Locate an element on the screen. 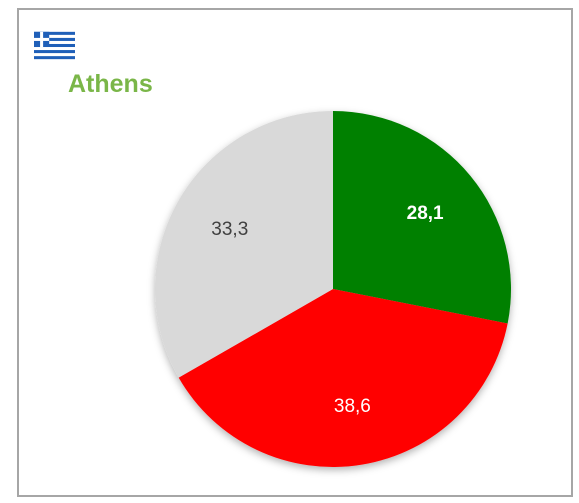 This screenshot has height=503, width=579. pie-slice is located at coordinates (422, 217).